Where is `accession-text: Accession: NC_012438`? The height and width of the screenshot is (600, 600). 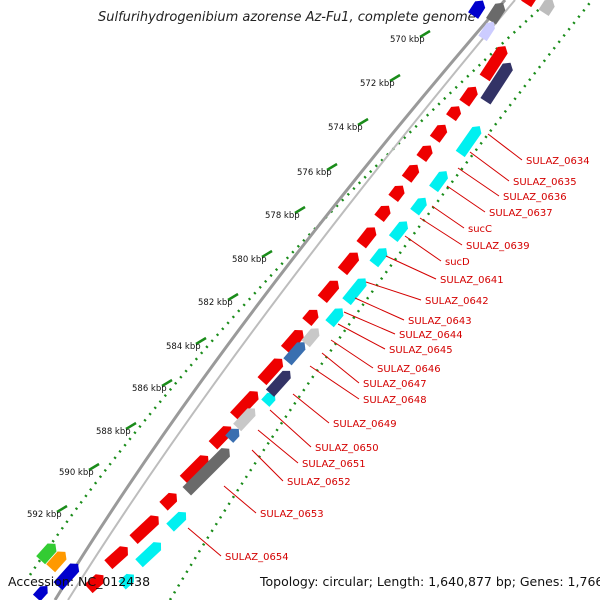 accession-text: Accession: NC_012438 is located at coordinates (79, 581).